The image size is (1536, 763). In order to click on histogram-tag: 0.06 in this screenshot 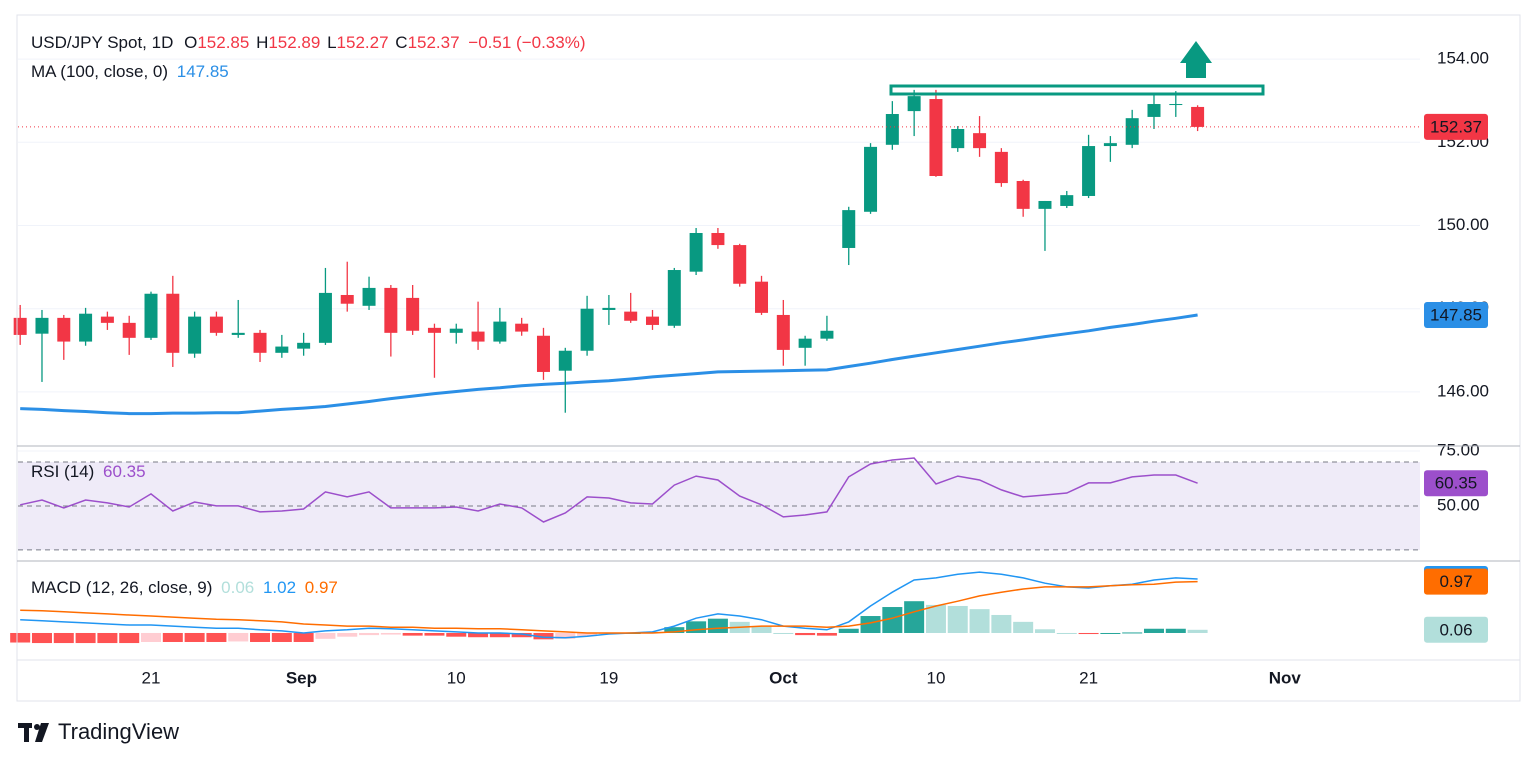, I will do `click(1455, 629)`.